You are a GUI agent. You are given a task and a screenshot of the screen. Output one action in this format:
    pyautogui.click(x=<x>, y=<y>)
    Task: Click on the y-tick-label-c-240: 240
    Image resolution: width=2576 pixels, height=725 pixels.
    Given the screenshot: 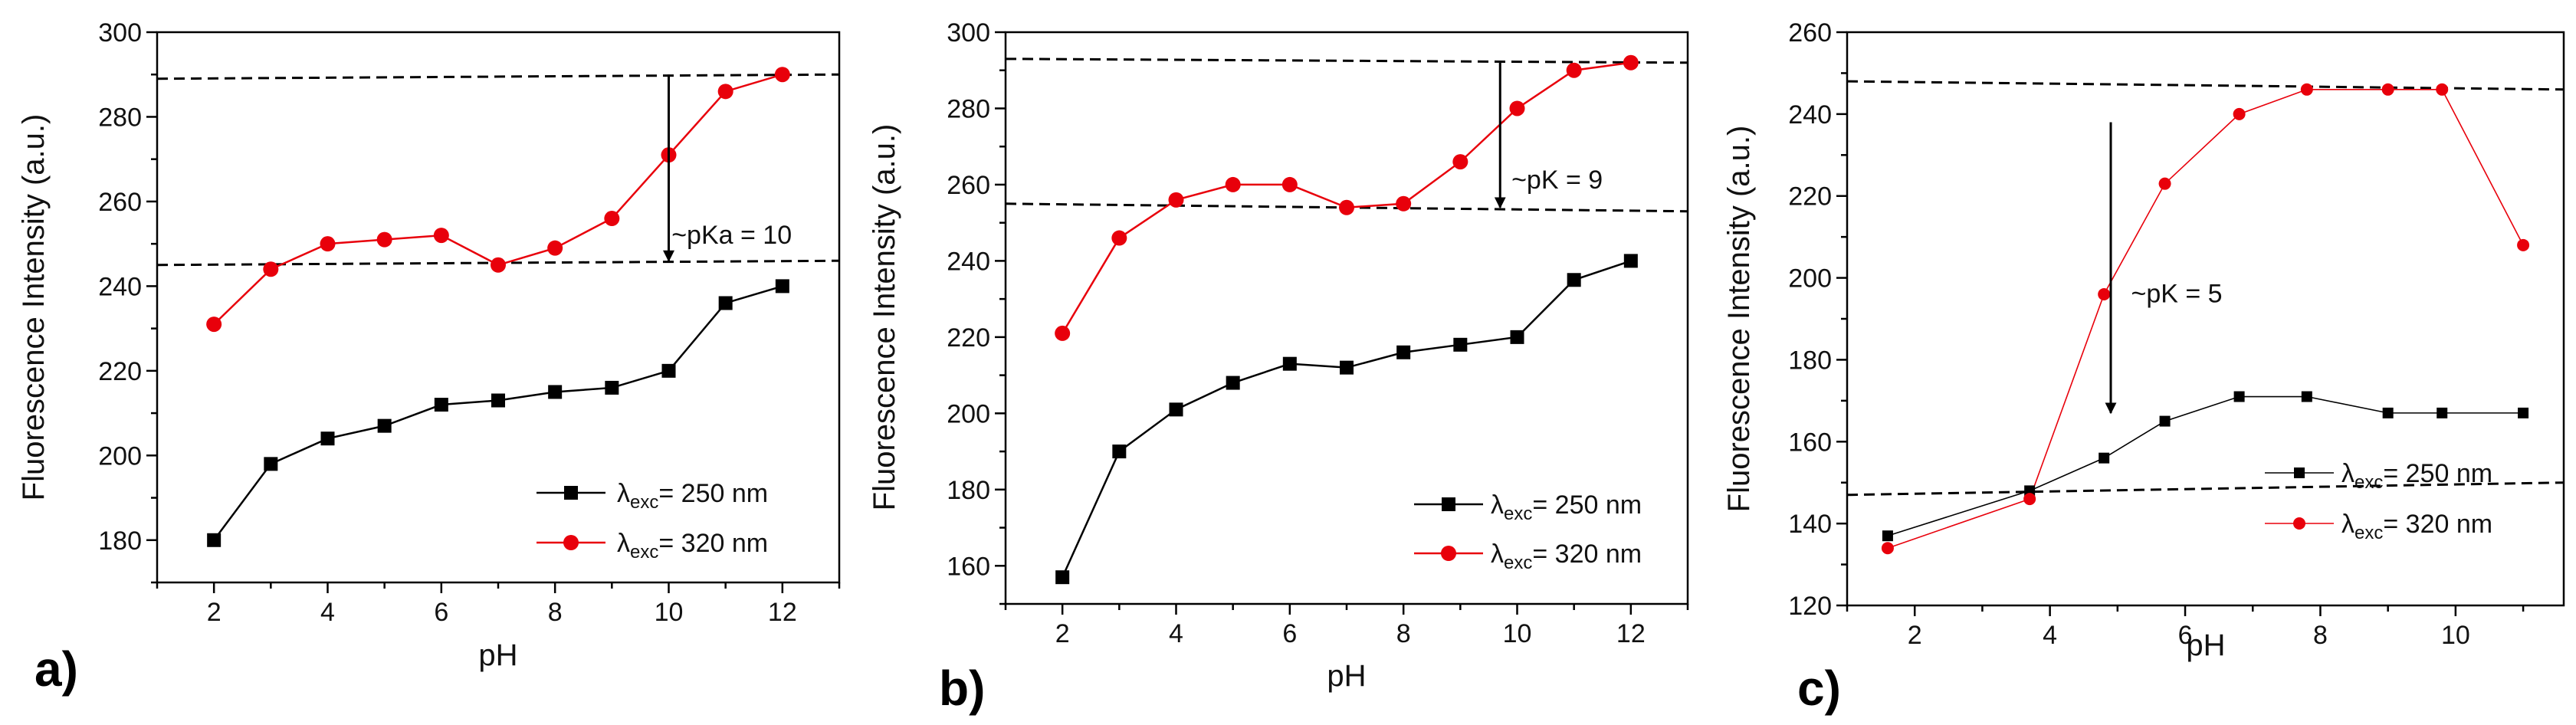 What is the action you would take?
    pyautogui.click(x=1810, y=115)
    